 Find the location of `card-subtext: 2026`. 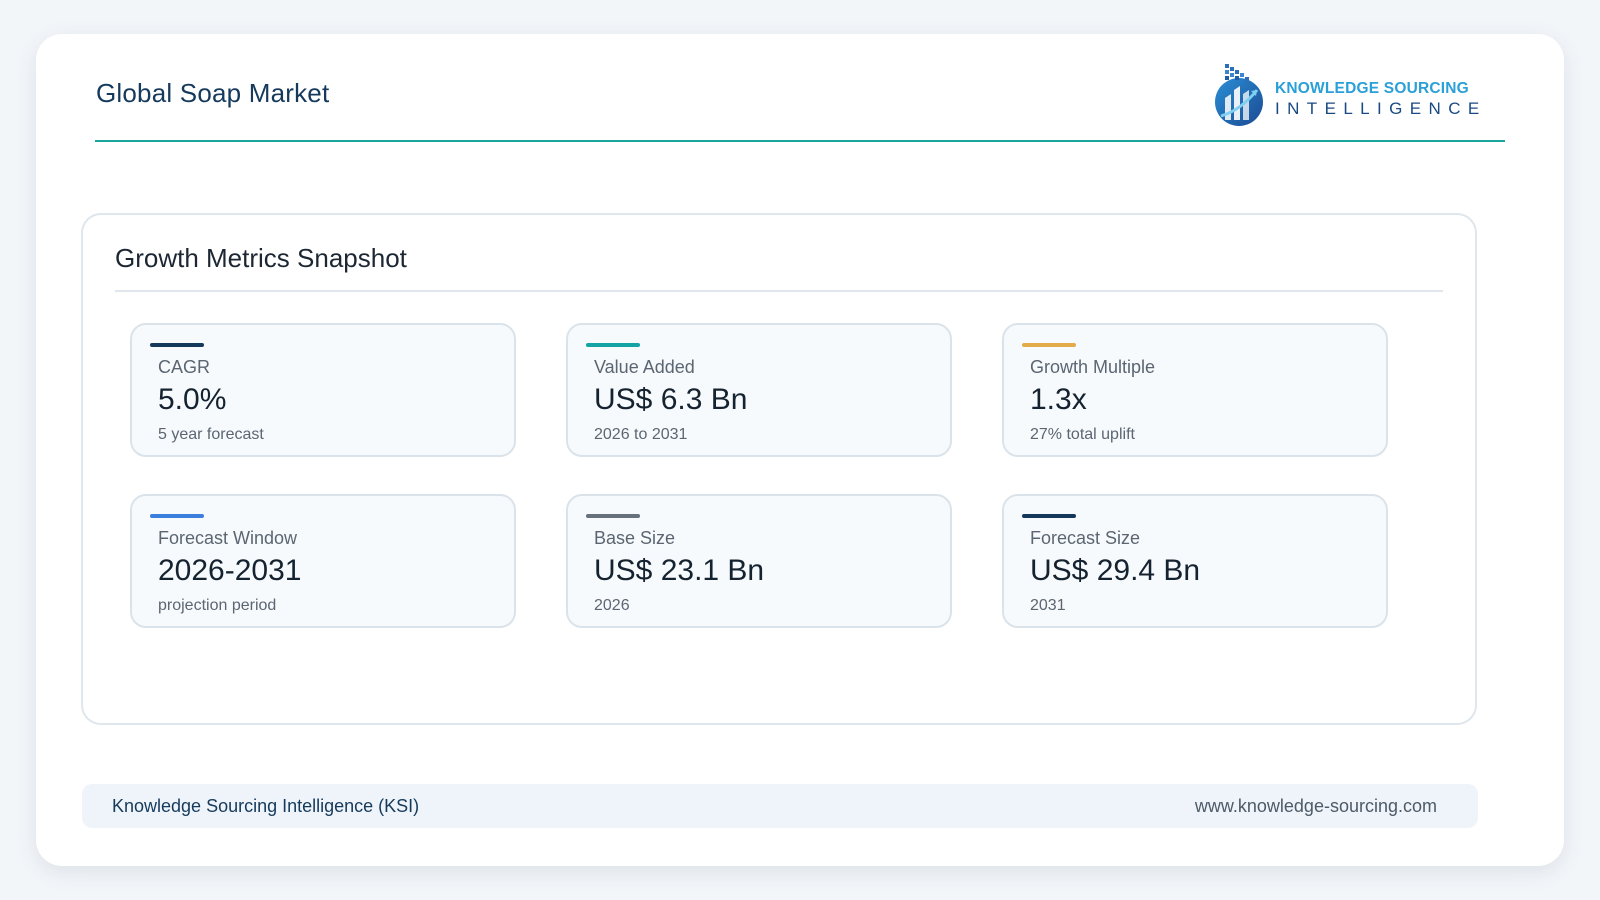

card-subtext: 2026 is located at coordinates (612, 605).